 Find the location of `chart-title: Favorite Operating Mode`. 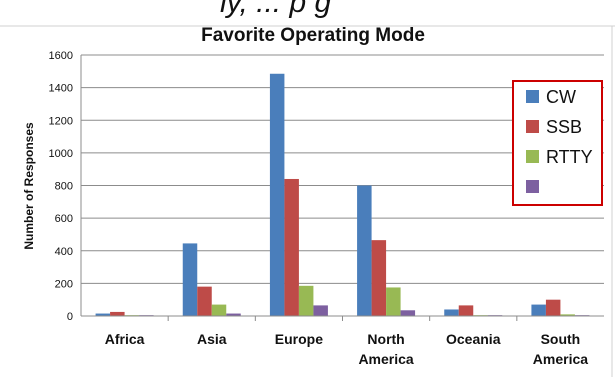

chart-title: Favorite Operating Mode is located at coordinates (313, 35).